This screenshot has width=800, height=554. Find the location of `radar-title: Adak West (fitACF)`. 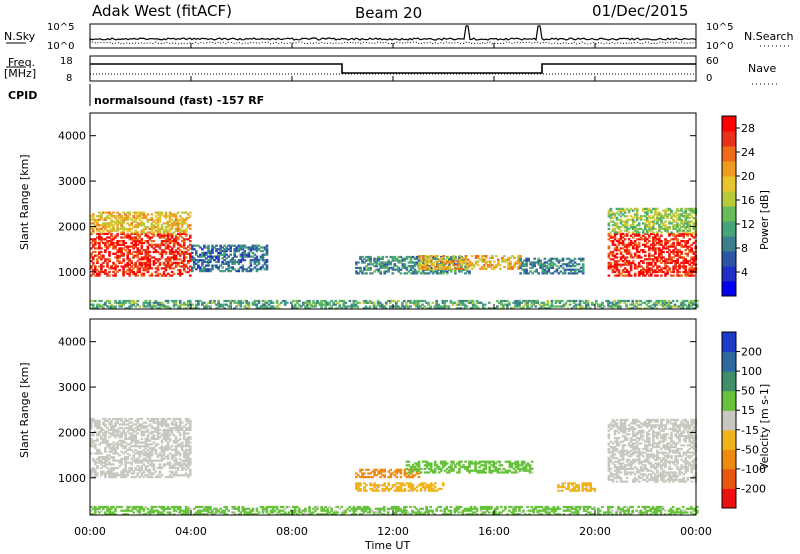

radar-title: Adak West (fitACF) is located at coordinates (162, 11).